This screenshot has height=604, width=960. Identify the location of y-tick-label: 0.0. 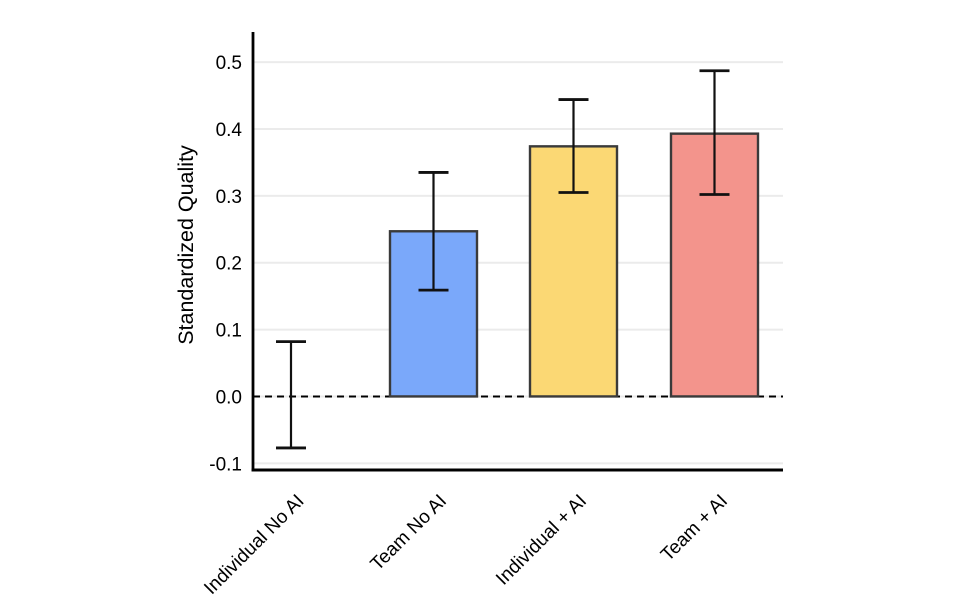
(229, 397).